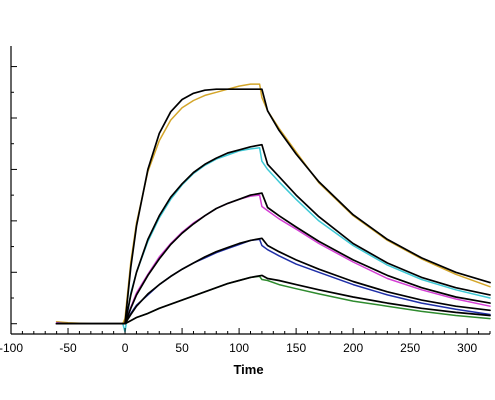 The height and width of the screenshot is (400, 495). I want to click on x-tick-label: 50, so click(182, 348).